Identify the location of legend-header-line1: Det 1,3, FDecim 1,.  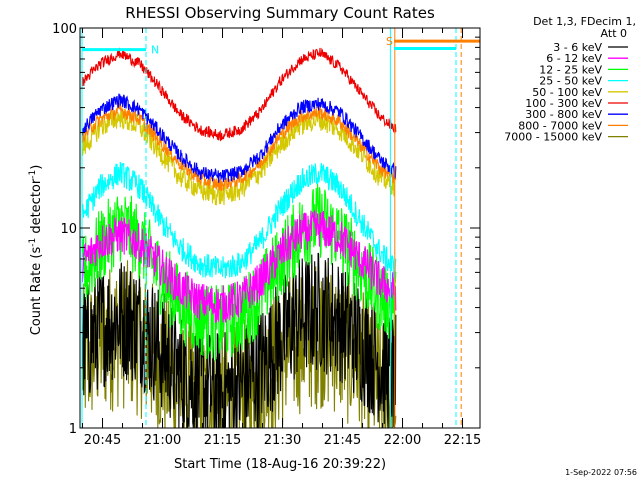
(584, 21).